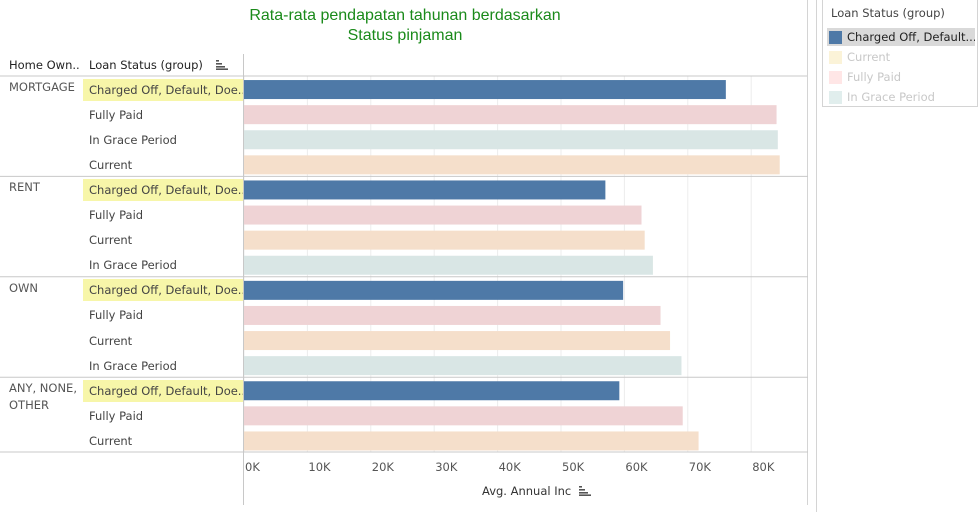 Image resolution: width=980 pixels, height=512 pixels. What do you see at coordinates (405, 15) in the screenshot?
I see `chart-title-line-1: Rata-rata pendapatan tahunan berdasarkan` at bounding box center [405, 15].